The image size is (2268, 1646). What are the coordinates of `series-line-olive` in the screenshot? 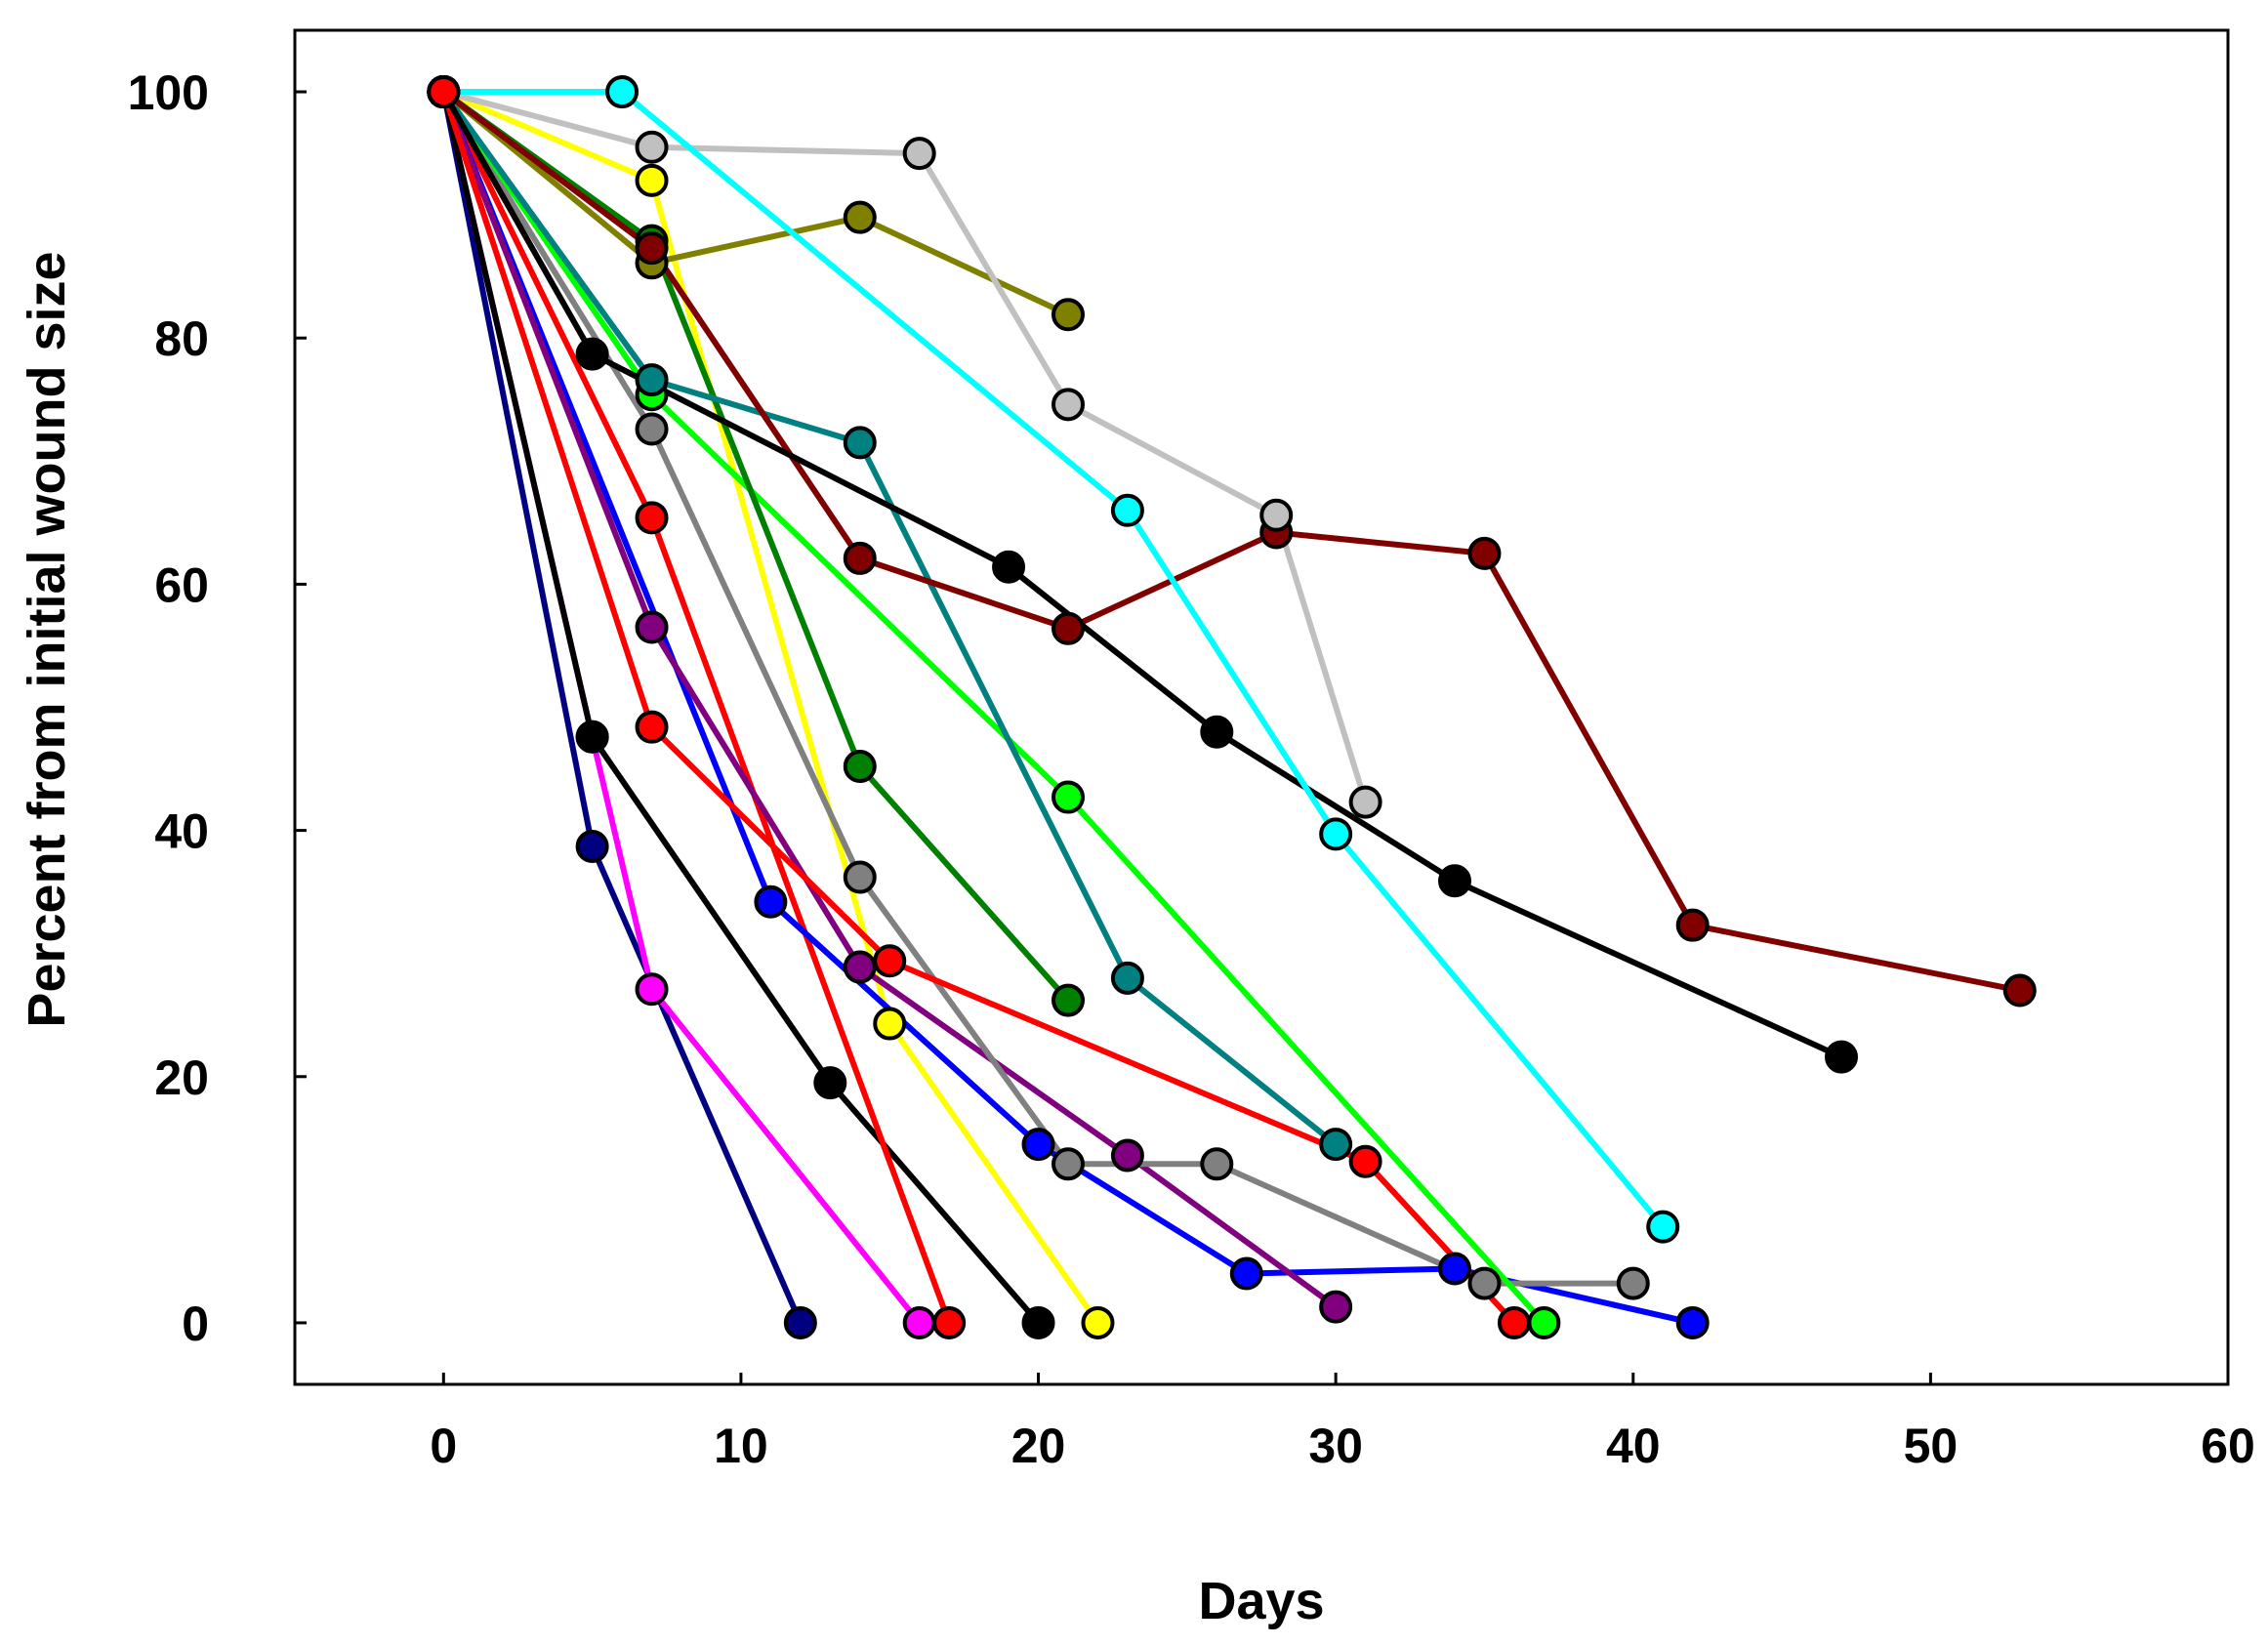 It's located at (756, 203).